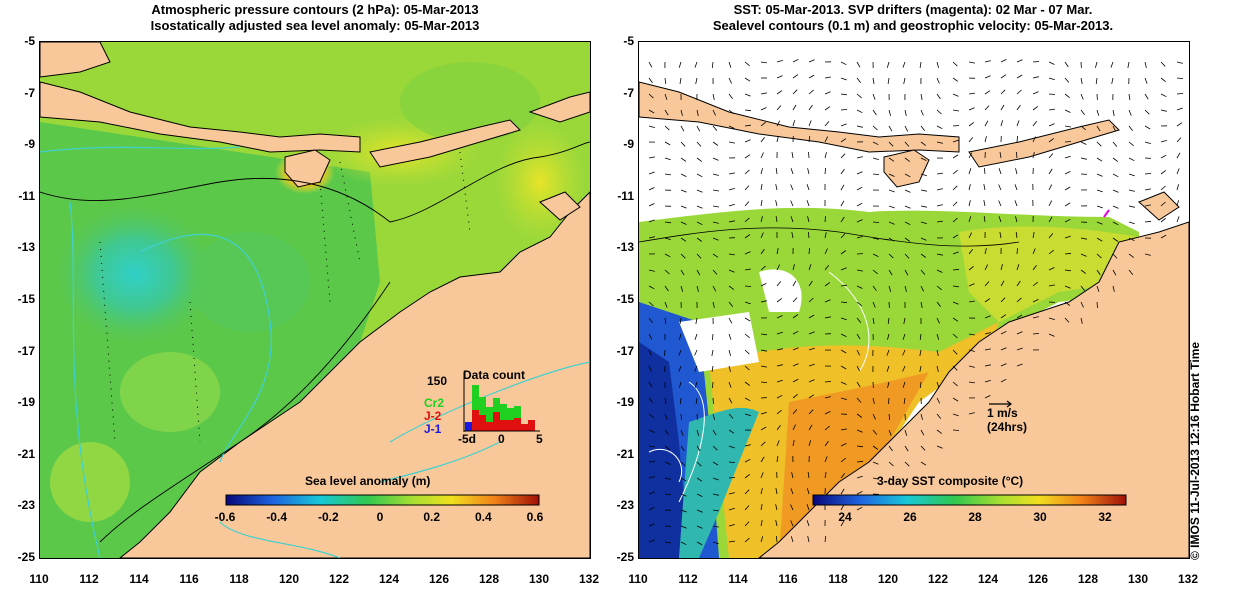 Image resolution: width=1250 pixels, height=590 pixels. Describe the element at coordinates (625, 299) in the screenshot. I see `y-tick-label: -15` at that location.